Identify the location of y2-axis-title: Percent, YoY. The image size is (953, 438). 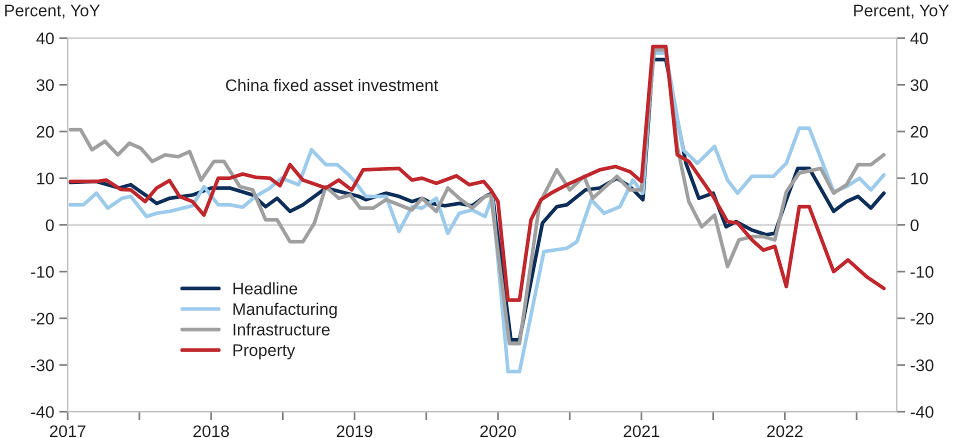
(901, 11).